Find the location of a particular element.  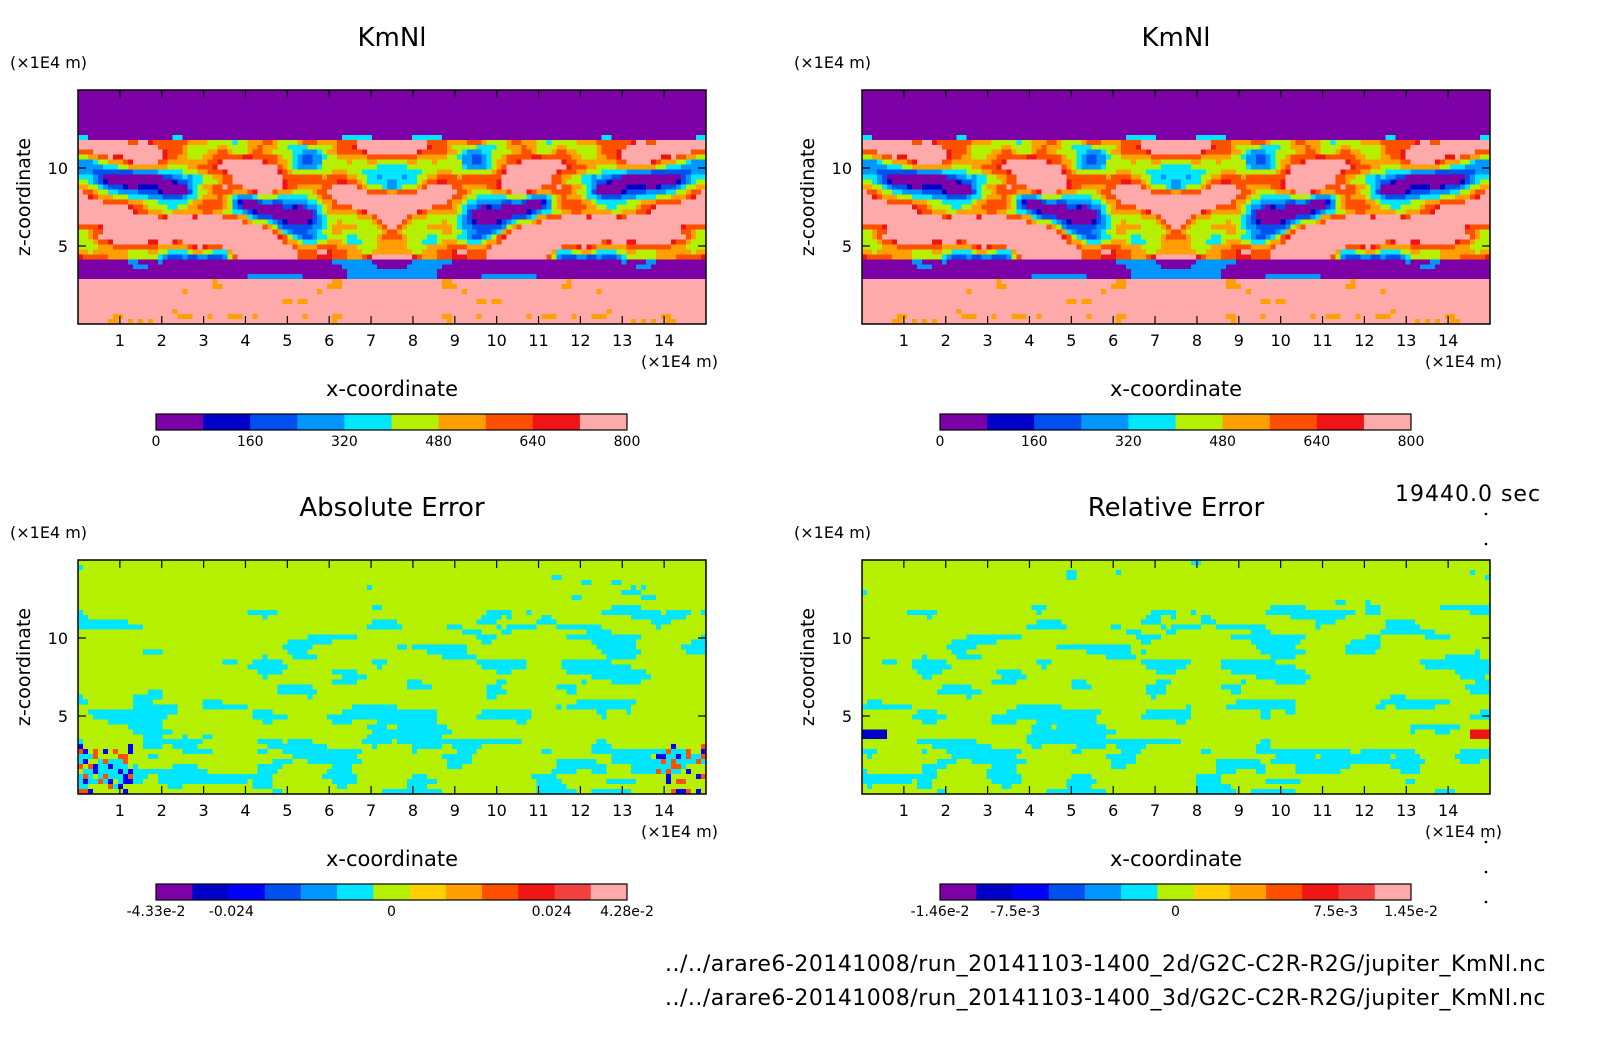

colorbar-label: 4.28e-2 is located at coordinates (627, 912).